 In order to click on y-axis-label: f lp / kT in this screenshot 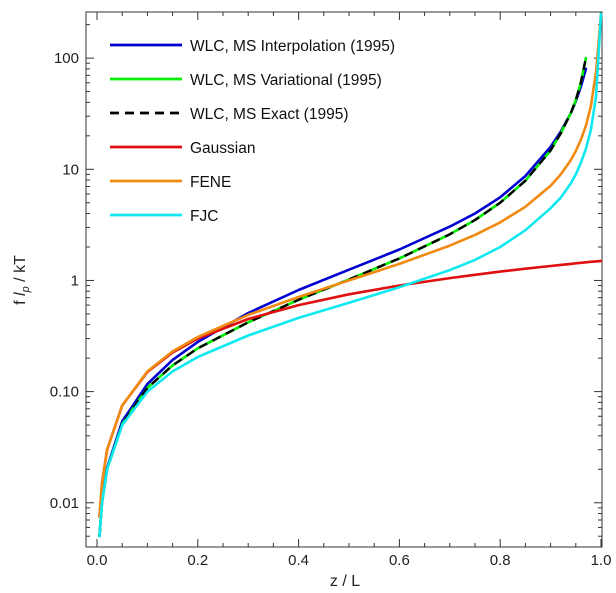, I will do `click(22, 280)`.